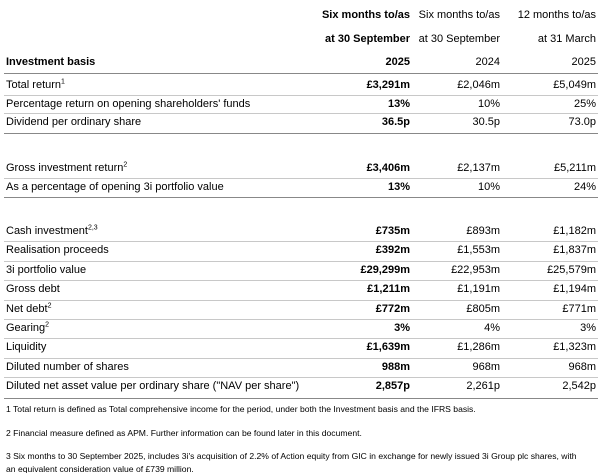 This screenshot has width=602, height=473. I want to click on label-text: Gross debt, so click(33, 289).